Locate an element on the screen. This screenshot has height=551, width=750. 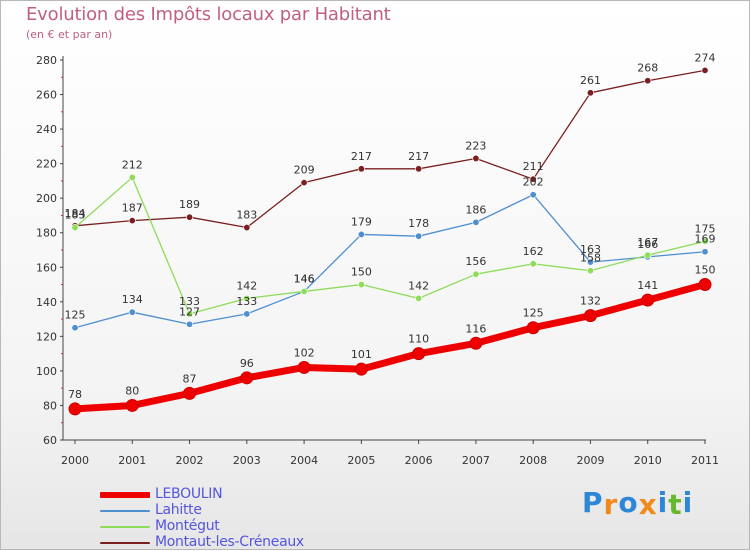
x-tick-label: 2006 is located at coordinates (419, 460).